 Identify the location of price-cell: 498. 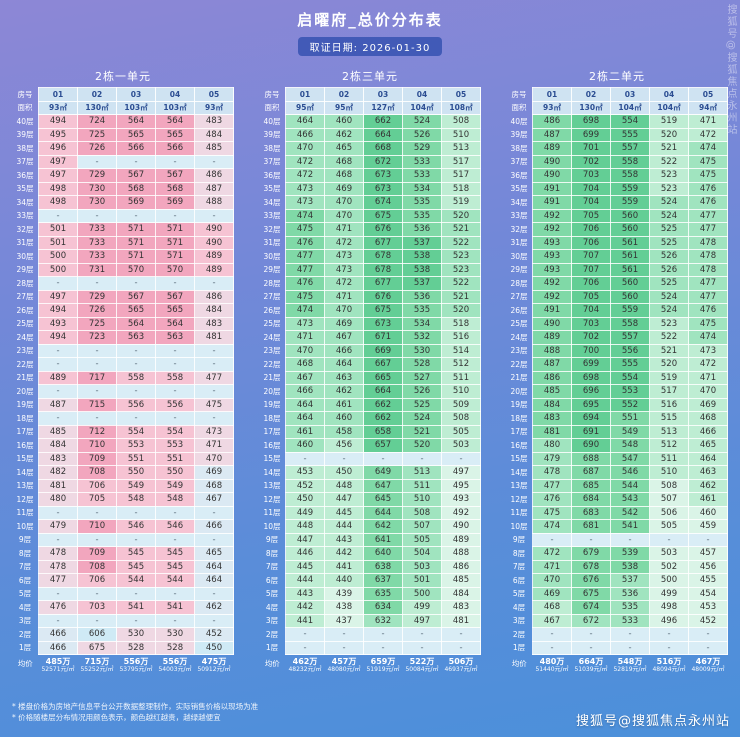
(58, 188).